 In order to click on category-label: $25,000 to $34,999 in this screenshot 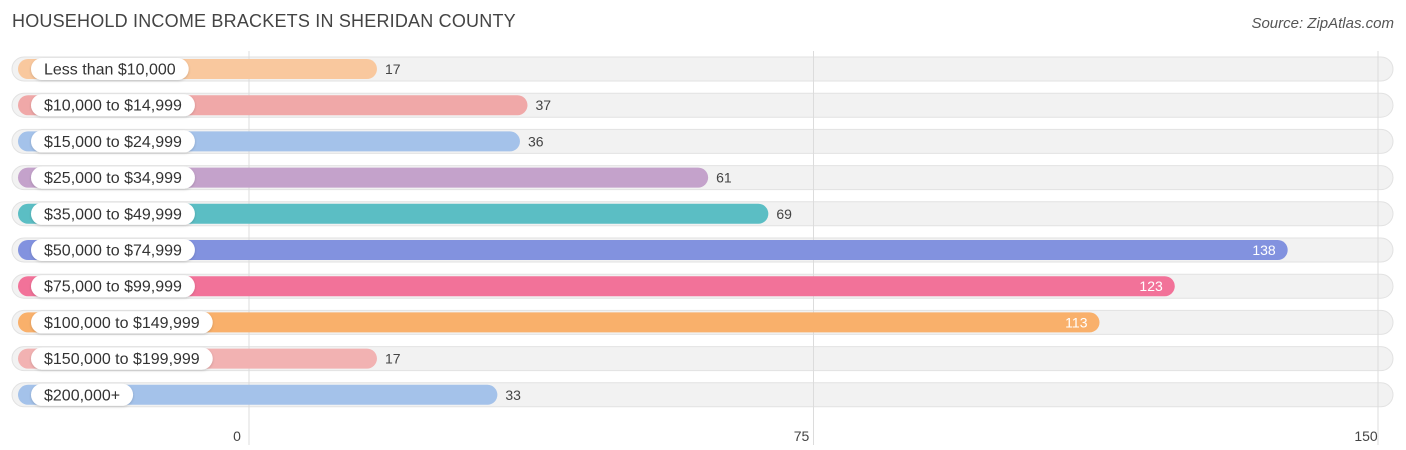, I will do `click(113, 178)`.